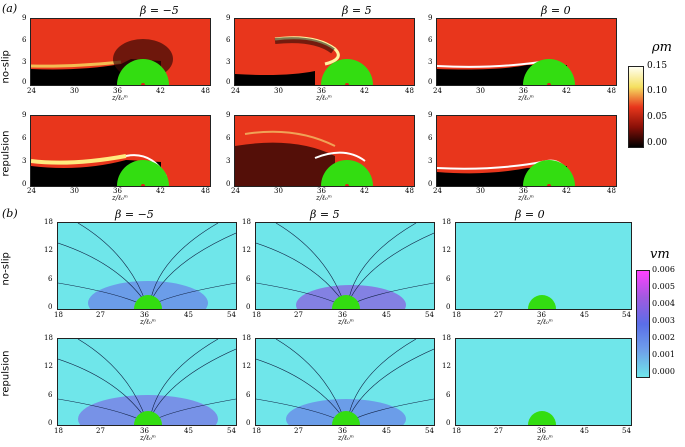 The width and height of the screenshot is (685, 447). I want to click on b-panel-noslip-pos5, so click(345, 266).